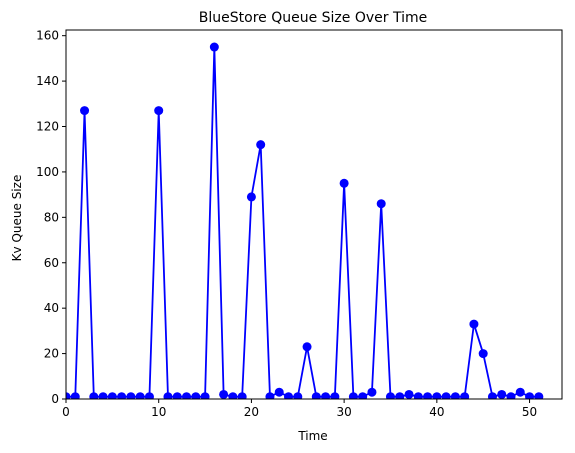 Image resolution: width=575 pixels, height=453 pixels. What do you see at coordinates (66, 412) in the screenshot?
I see `x-tick-label: 0` at bounding box center [66, 412].